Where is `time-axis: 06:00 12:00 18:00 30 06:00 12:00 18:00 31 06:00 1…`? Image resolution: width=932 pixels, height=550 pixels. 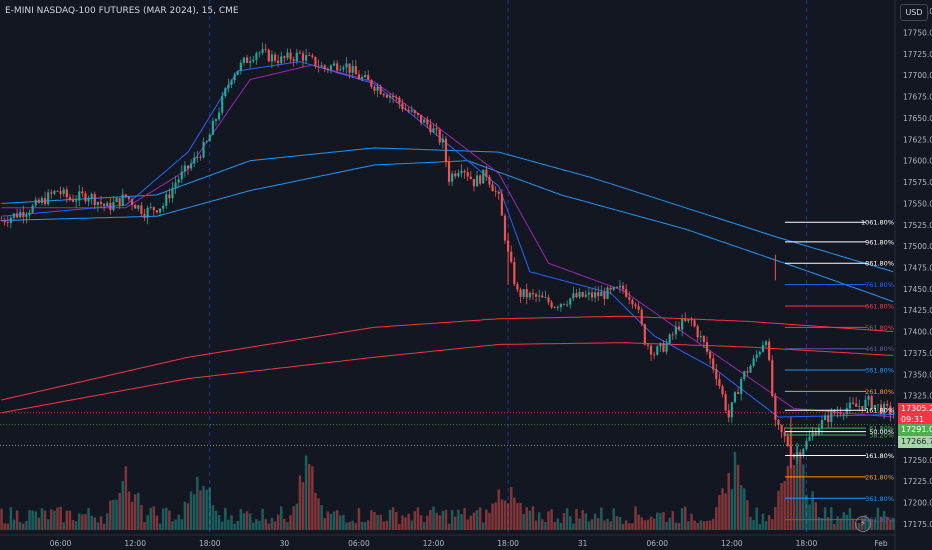 time-axis: 06:00 12:00 18:00 30 06:00 12:00 18:00 31 06:00 1… is located at coordinates (469, 543).